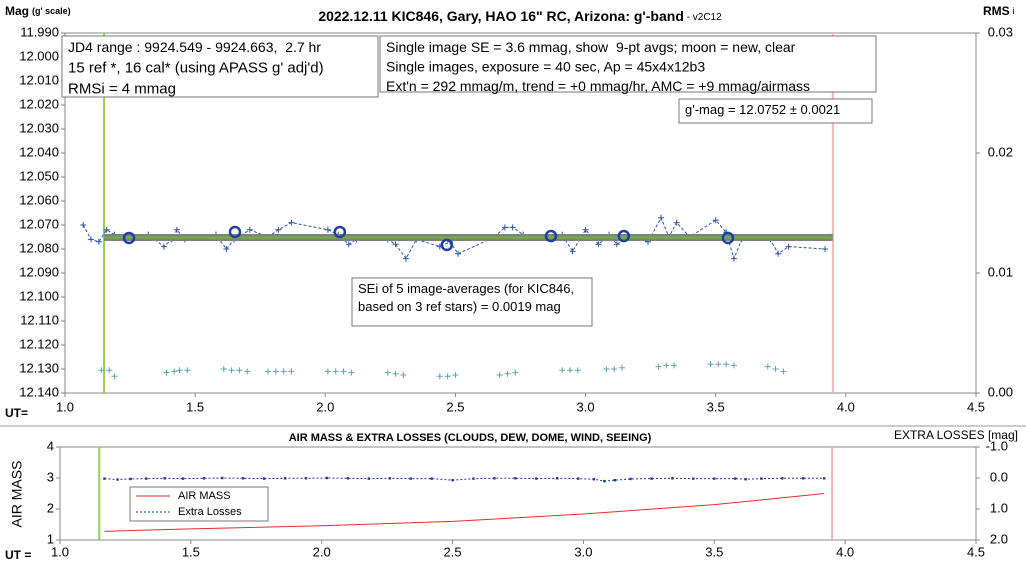 The width and height of the screenshot is (1026, 566). I want to click on y2-tick-label: 1.0, so click(999, 507).